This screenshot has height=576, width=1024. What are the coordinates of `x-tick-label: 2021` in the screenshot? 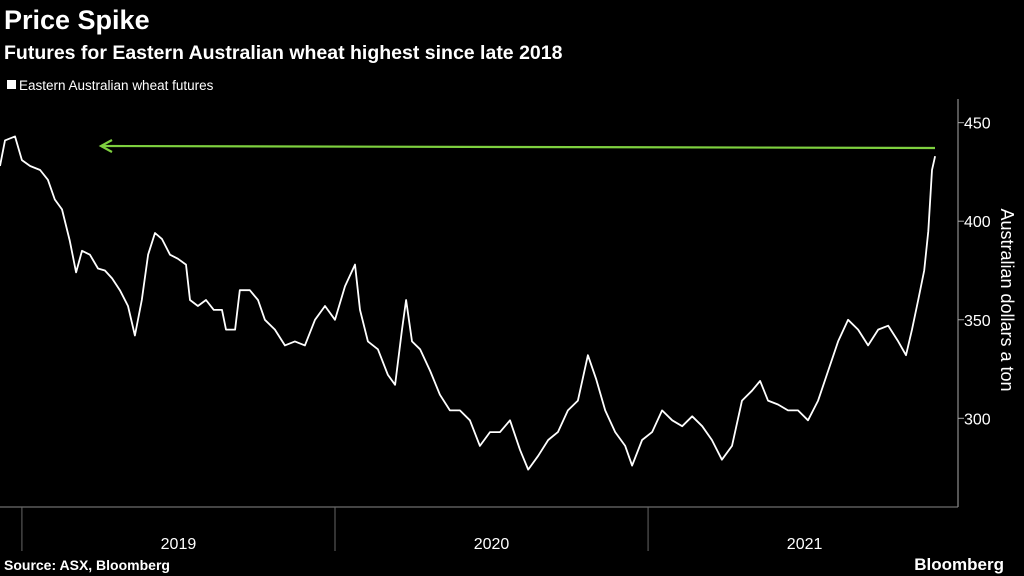 It's located at (805, 544).